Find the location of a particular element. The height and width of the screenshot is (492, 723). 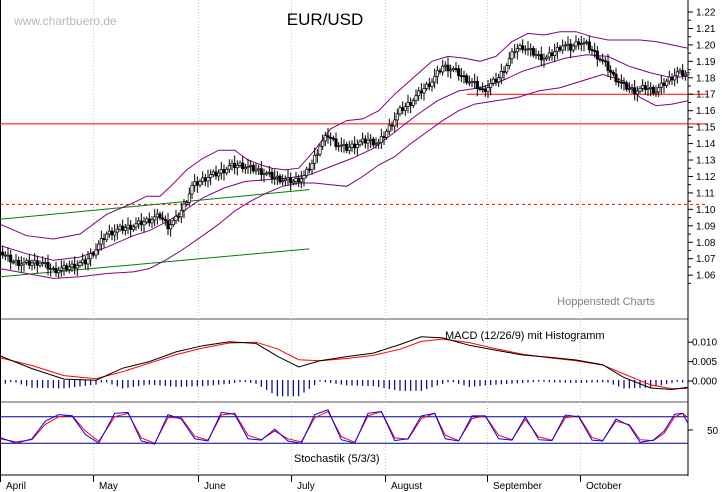

x-tick-label-june: June is located at coordinates (215, 486).